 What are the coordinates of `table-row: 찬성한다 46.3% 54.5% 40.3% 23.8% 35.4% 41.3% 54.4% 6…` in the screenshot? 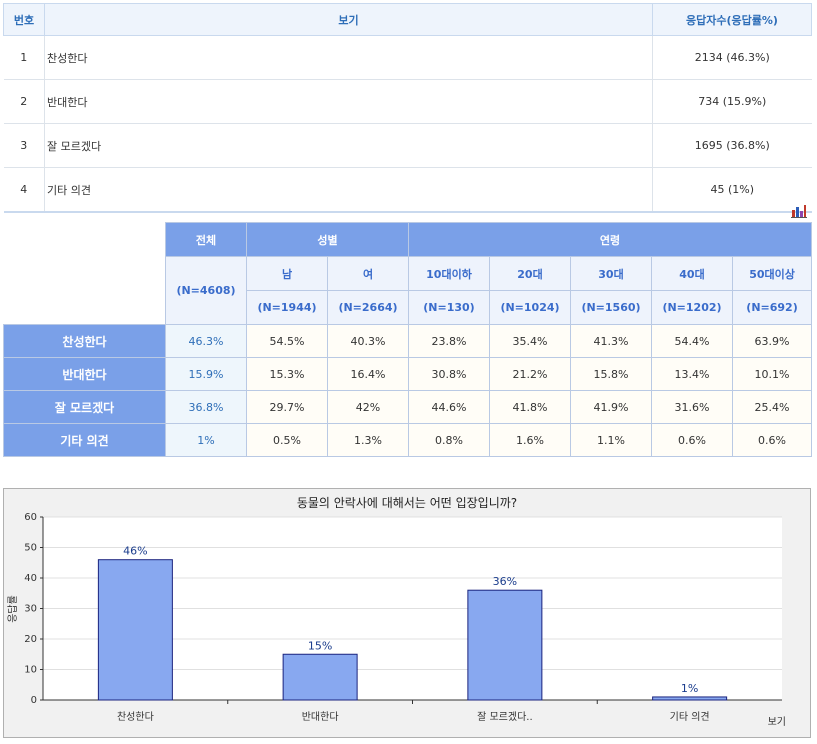 It's located at (408, 341).